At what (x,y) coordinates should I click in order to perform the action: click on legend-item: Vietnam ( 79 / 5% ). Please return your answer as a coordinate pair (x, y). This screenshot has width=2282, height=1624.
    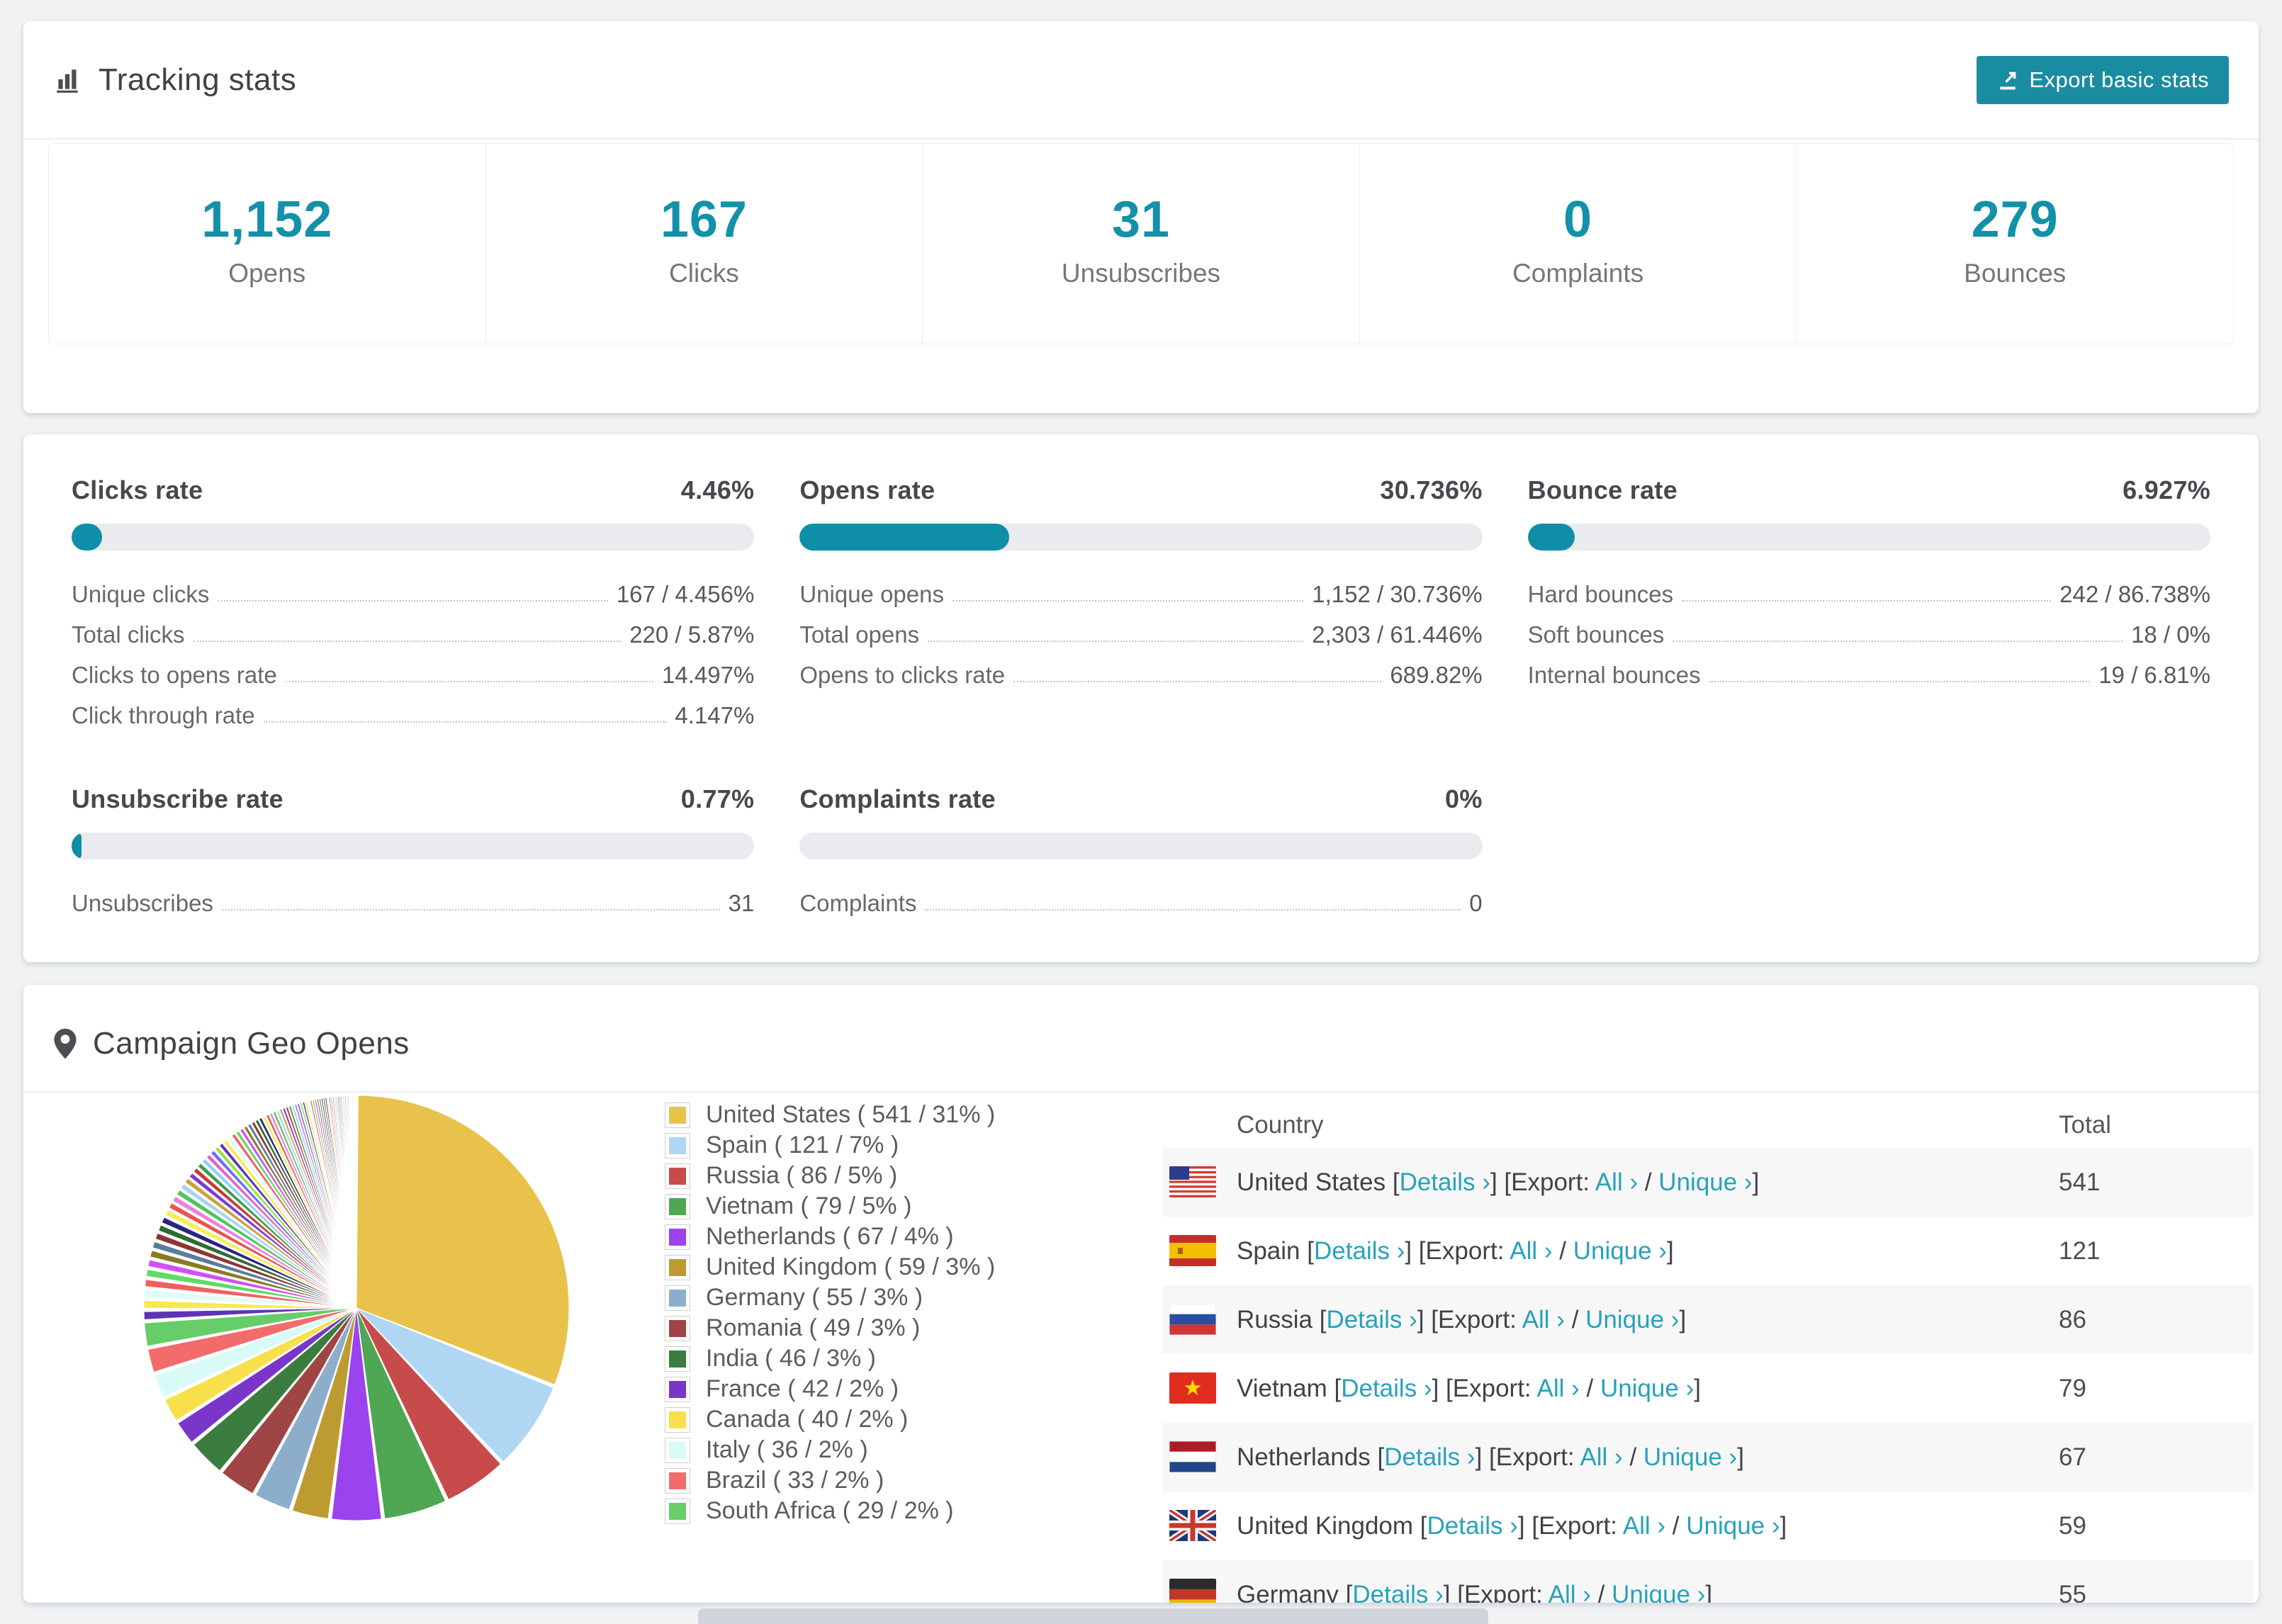
    Looking at the image, I should click on (830, 1207).